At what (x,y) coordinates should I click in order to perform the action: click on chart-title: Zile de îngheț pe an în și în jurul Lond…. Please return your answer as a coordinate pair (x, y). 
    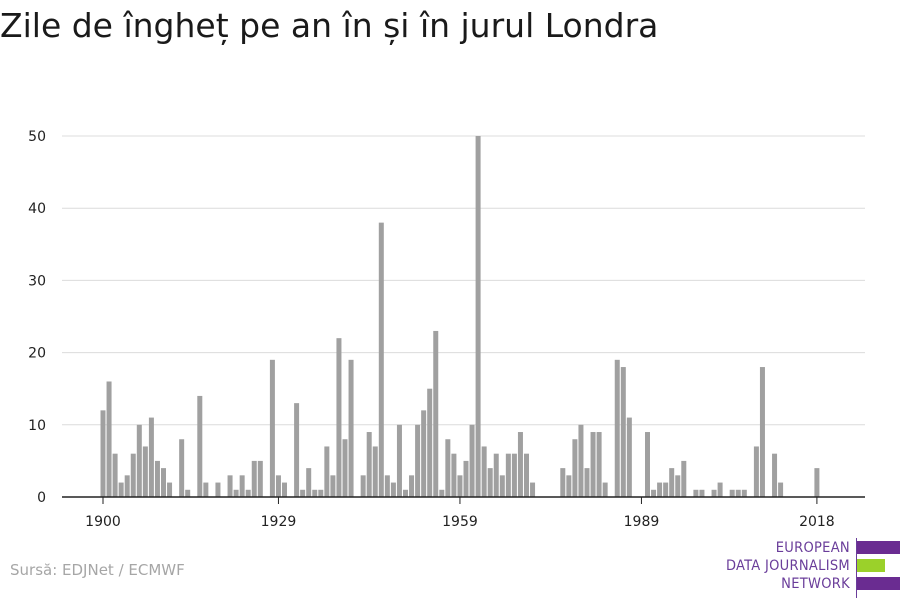
    Looking at the image, I should click on (329, 25).